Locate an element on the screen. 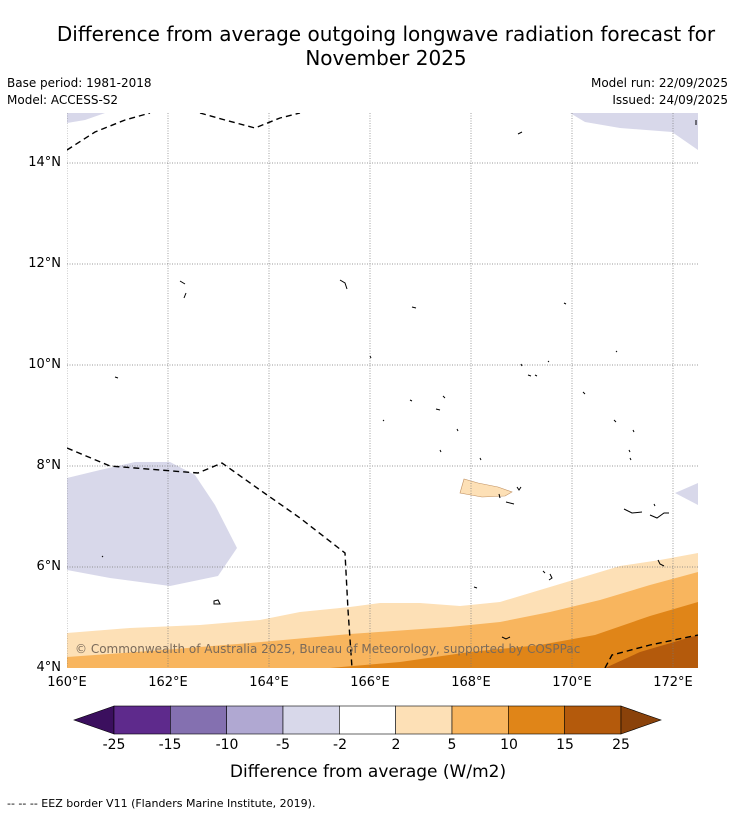  title-line-2: November 2025 is located at coordinates (386, 58).